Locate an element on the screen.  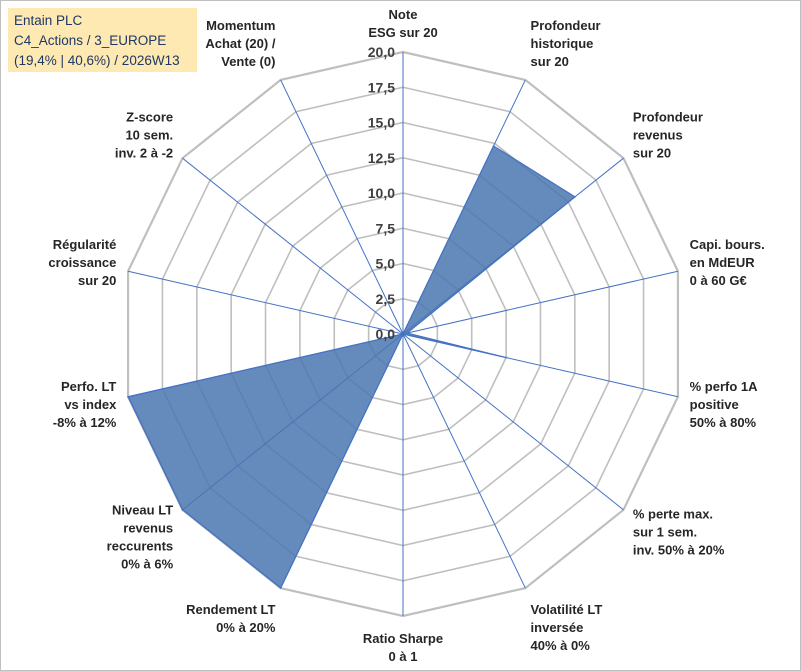
axis-label-line: Z-score is located at coordinates (149, 117).